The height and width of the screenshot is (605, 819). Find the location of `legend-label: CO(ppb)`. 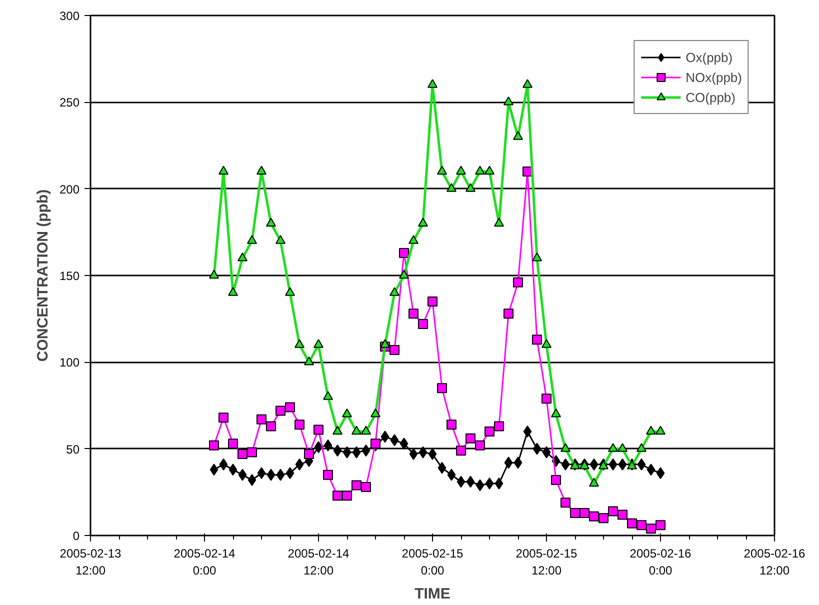

legend-label: CO(ppb) is located at coordinates (711, 97).